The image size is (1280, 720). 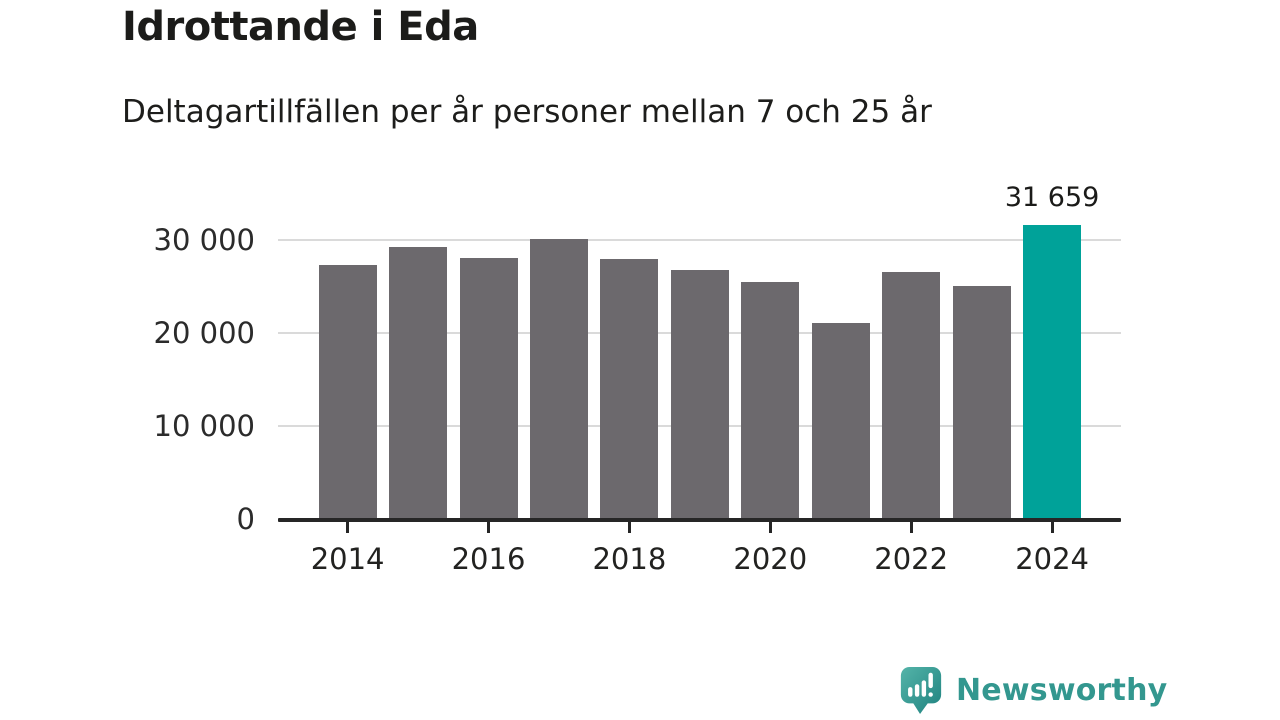 What do you see at coordinates (245, 519) in the screenshot?
I see `y-axis-label-0: 0` at bounding box center [245, 519].